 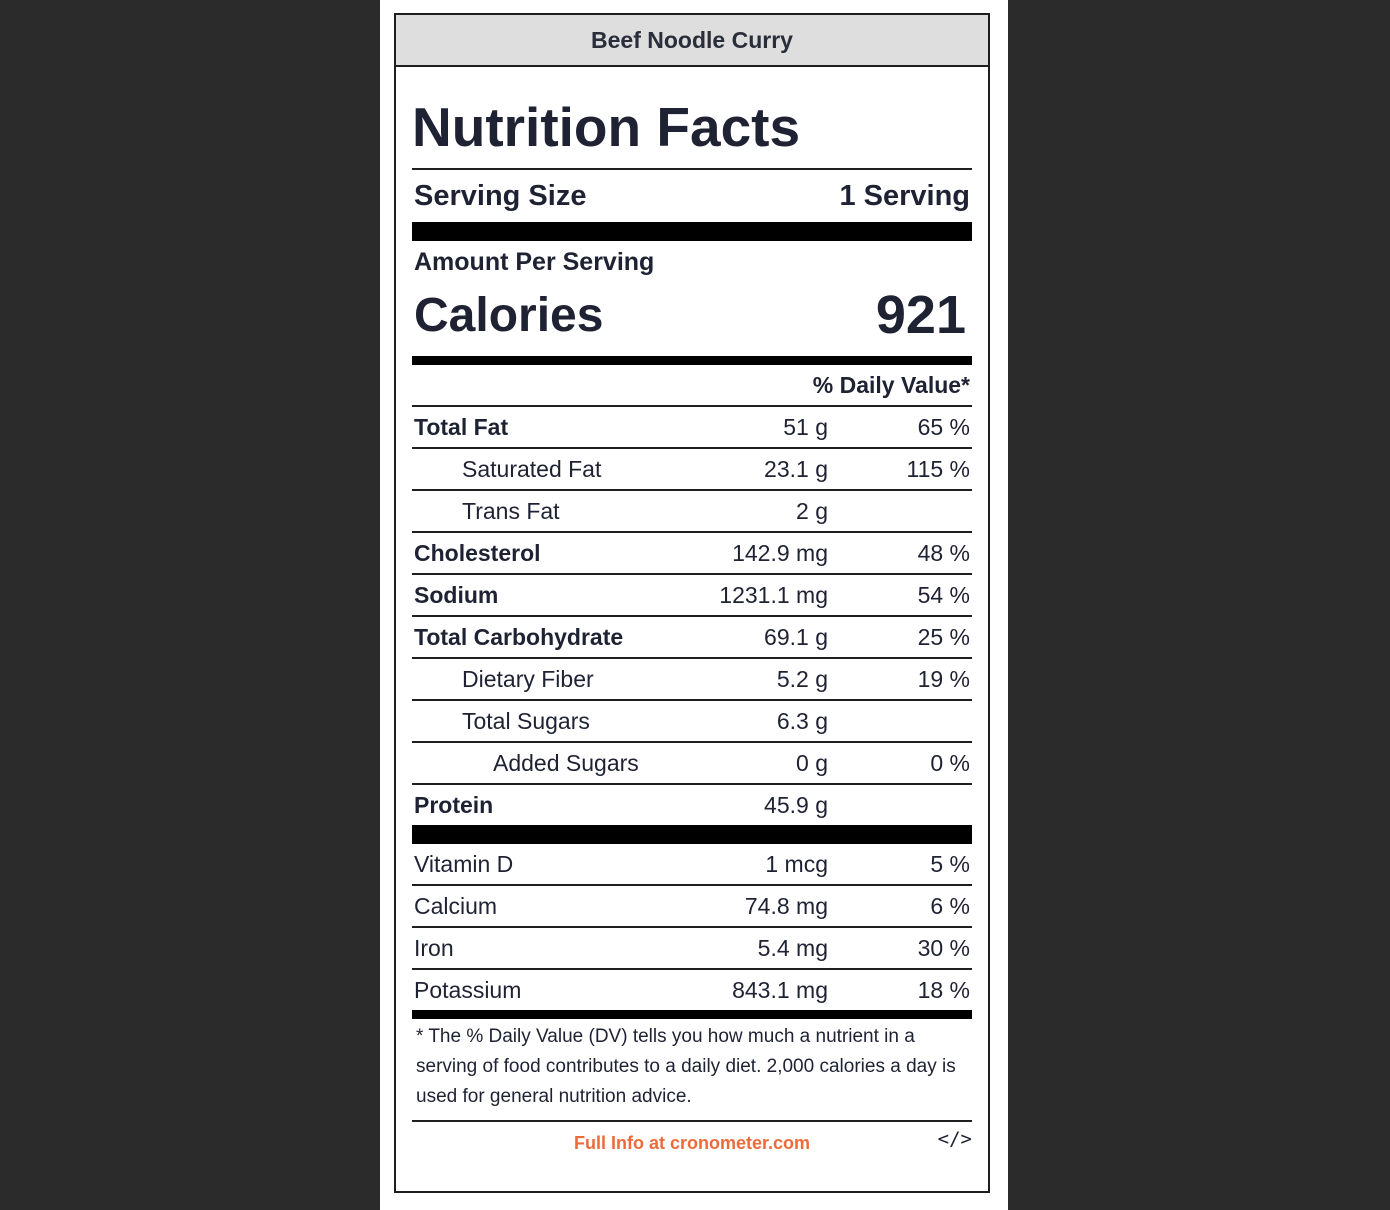 I want to click on nutrient-amount: 2 g, so click(x=812, y=510).